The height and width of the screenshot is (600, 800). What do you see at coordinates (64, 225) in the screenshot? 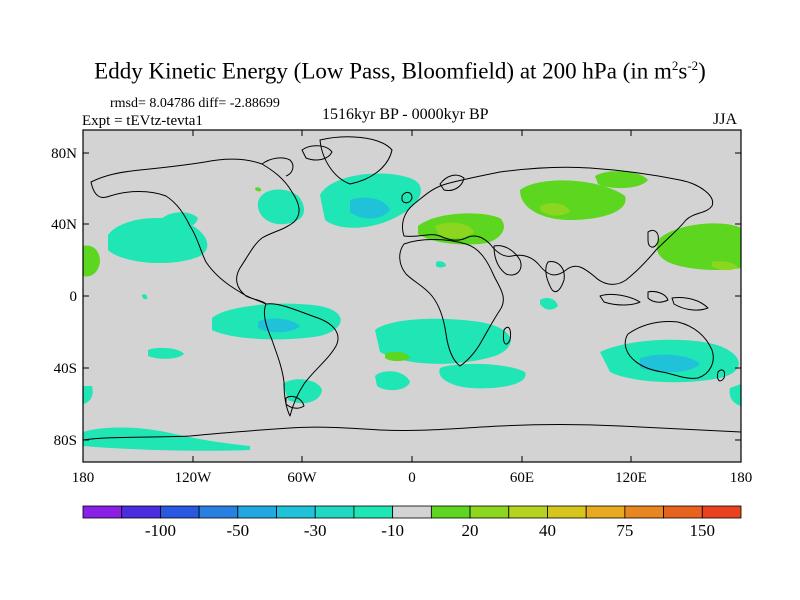
I see `lat-label: 40N` at bounding box center [64, 225].